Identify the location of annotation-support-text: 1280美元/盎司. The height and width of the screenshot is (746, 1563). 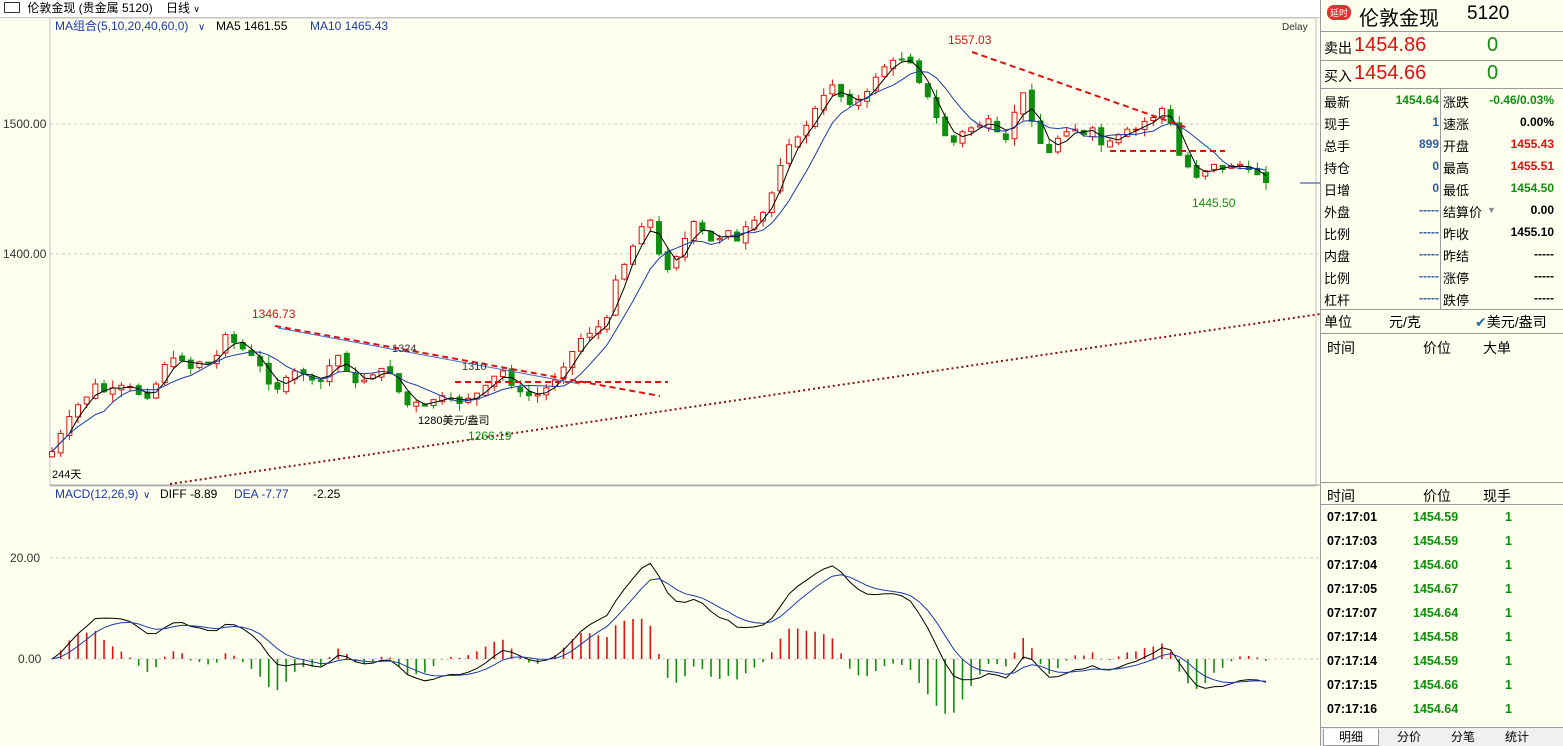
(454, 420).